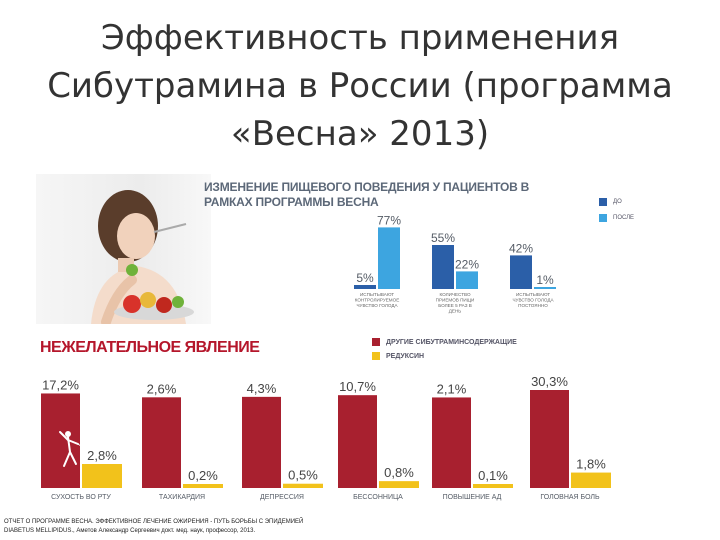 The width and height of the screenshot is (720, 540). What do you see at coordinates (150, 347) in the screenshot?
I see `bottom-panel-title: НЕЖЕЛАТЕЛЬНОЕ ЯВЛЕНИЕ` at bounding box center [150, 347].